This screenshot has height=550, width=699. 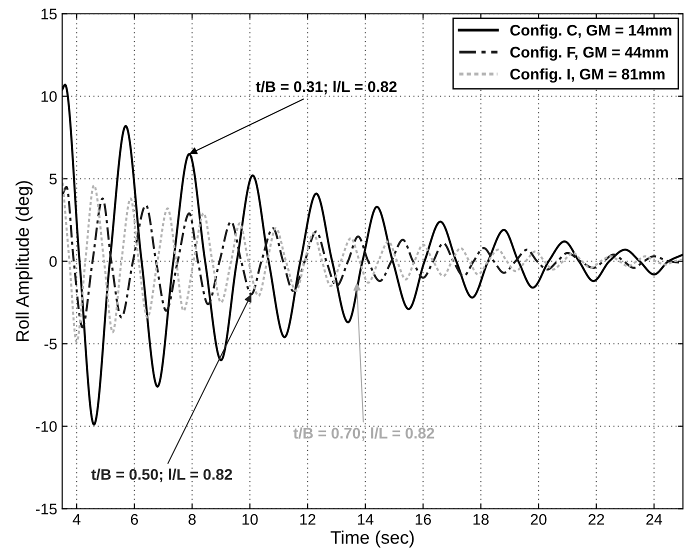 What do you see at coordinates (366, 519) in the screenshot?
I see `x-tick-label: 14` at bounding box center [366, 519].